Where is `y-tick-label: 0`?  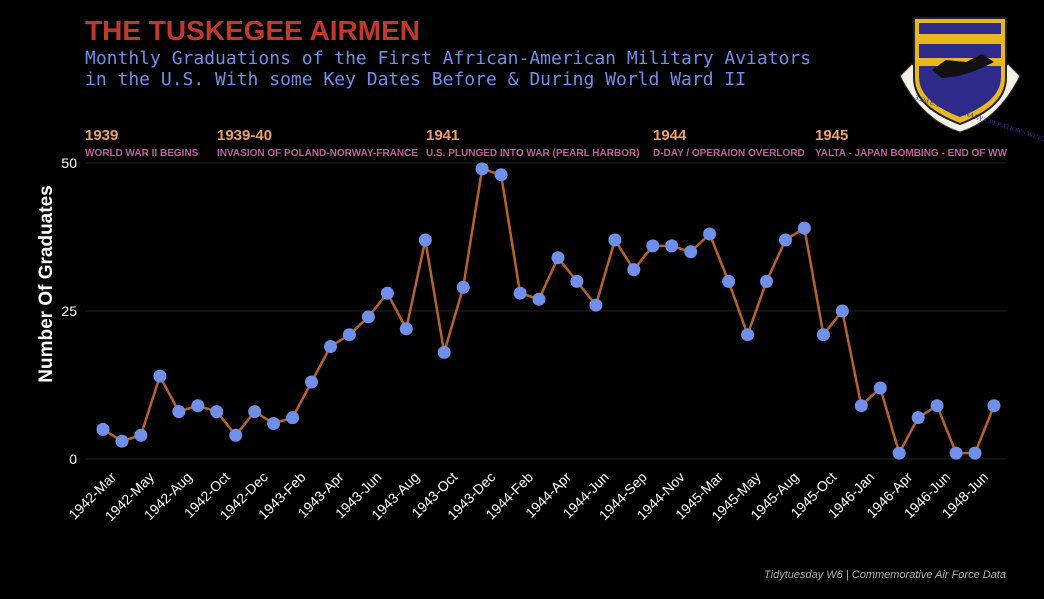
y-tick-label: 0 is located at coordinates (73, 459).